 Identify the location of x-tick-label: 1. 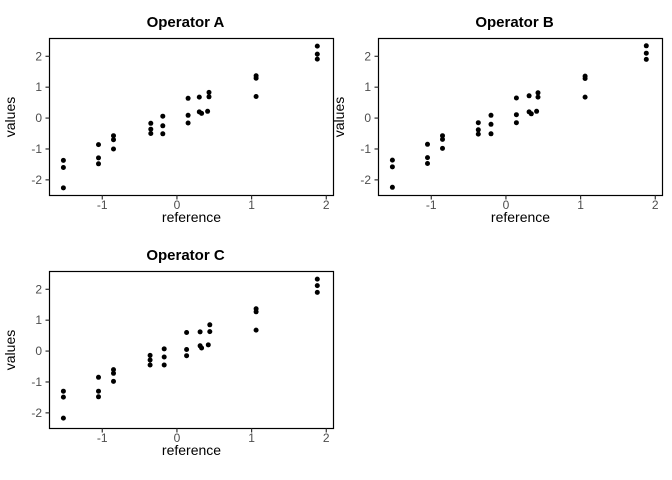
(251, 438).